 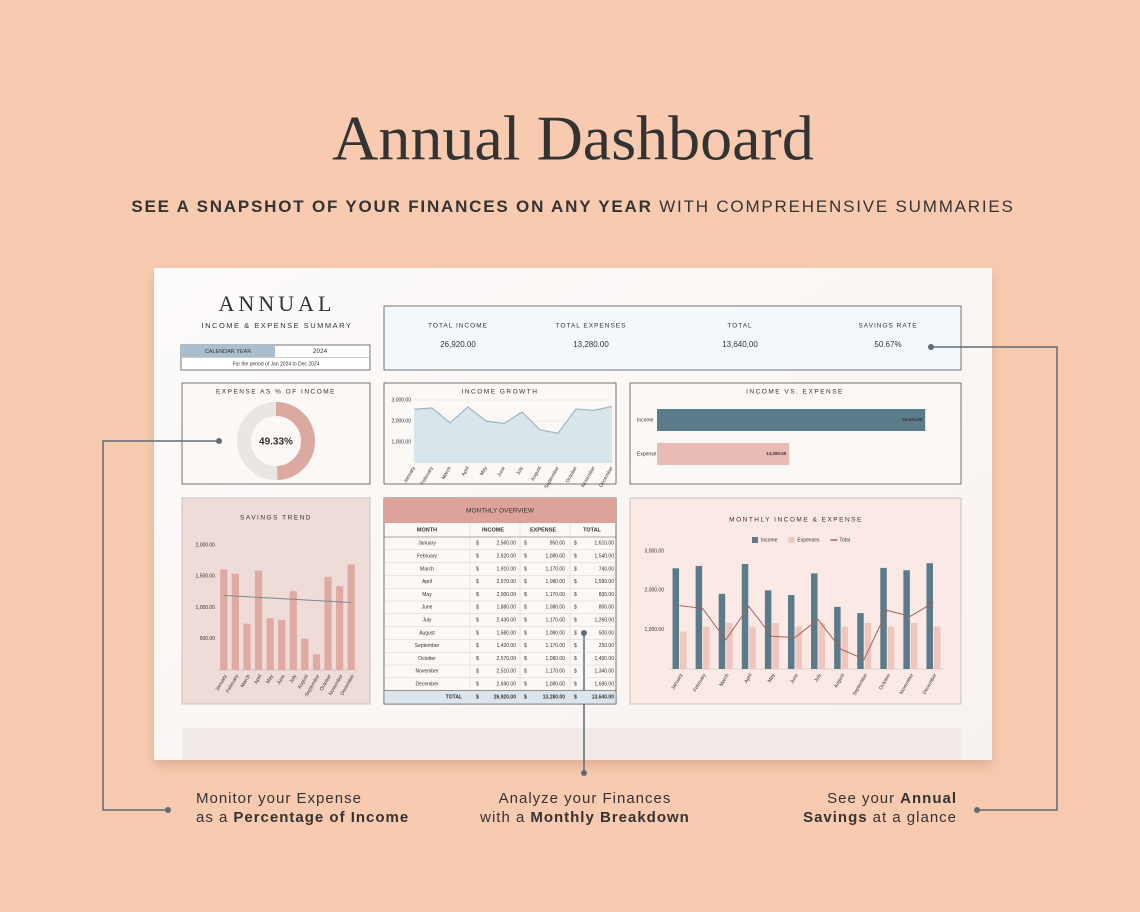 I want to click on table-cell: July, so click(x=427, y=621).